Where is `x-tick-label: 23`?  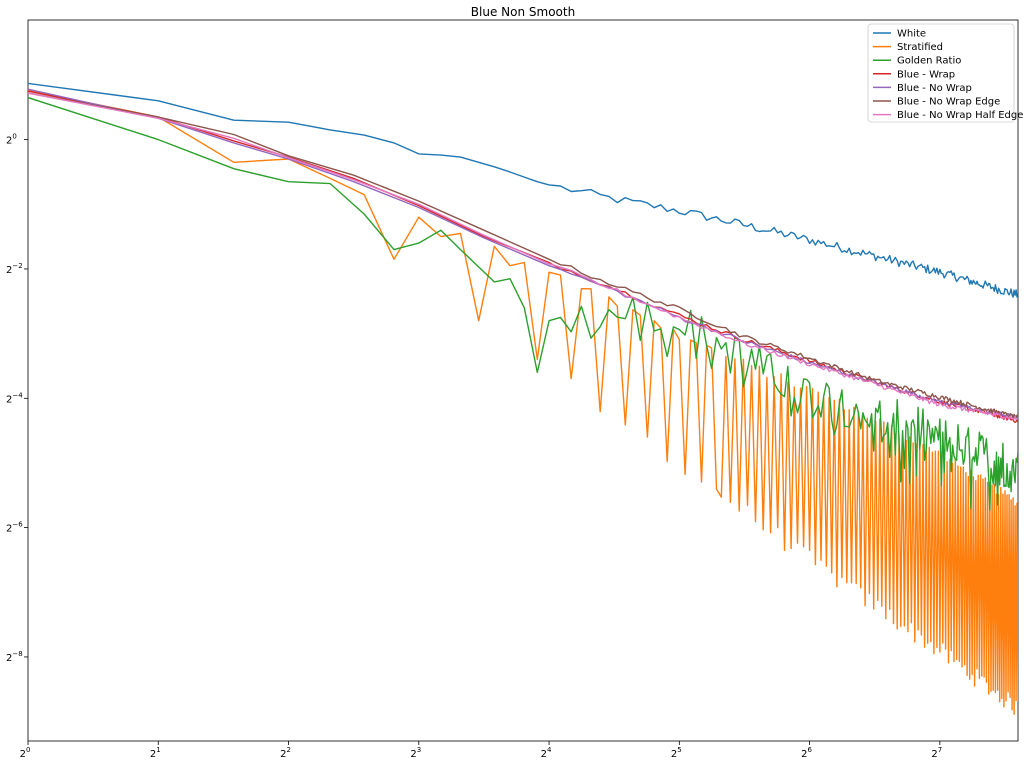
x-tick-label: 23 is located at coordinates (415, 753).